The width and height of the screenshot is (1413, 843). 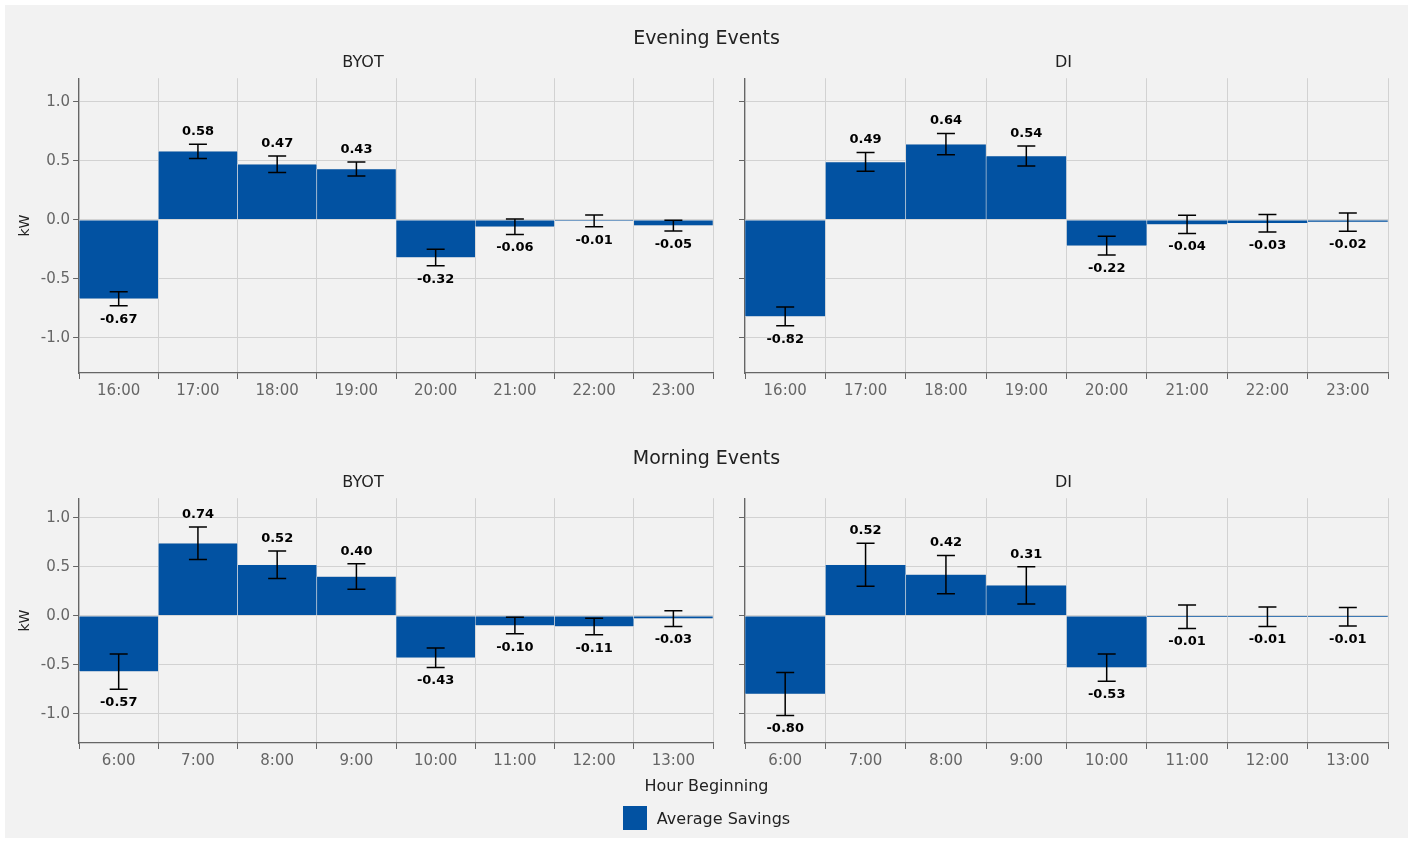 What do you see at coordinates (515, 247) in the screenshot?
I see `data-label: -0.06` at bounding box center [515, 247].